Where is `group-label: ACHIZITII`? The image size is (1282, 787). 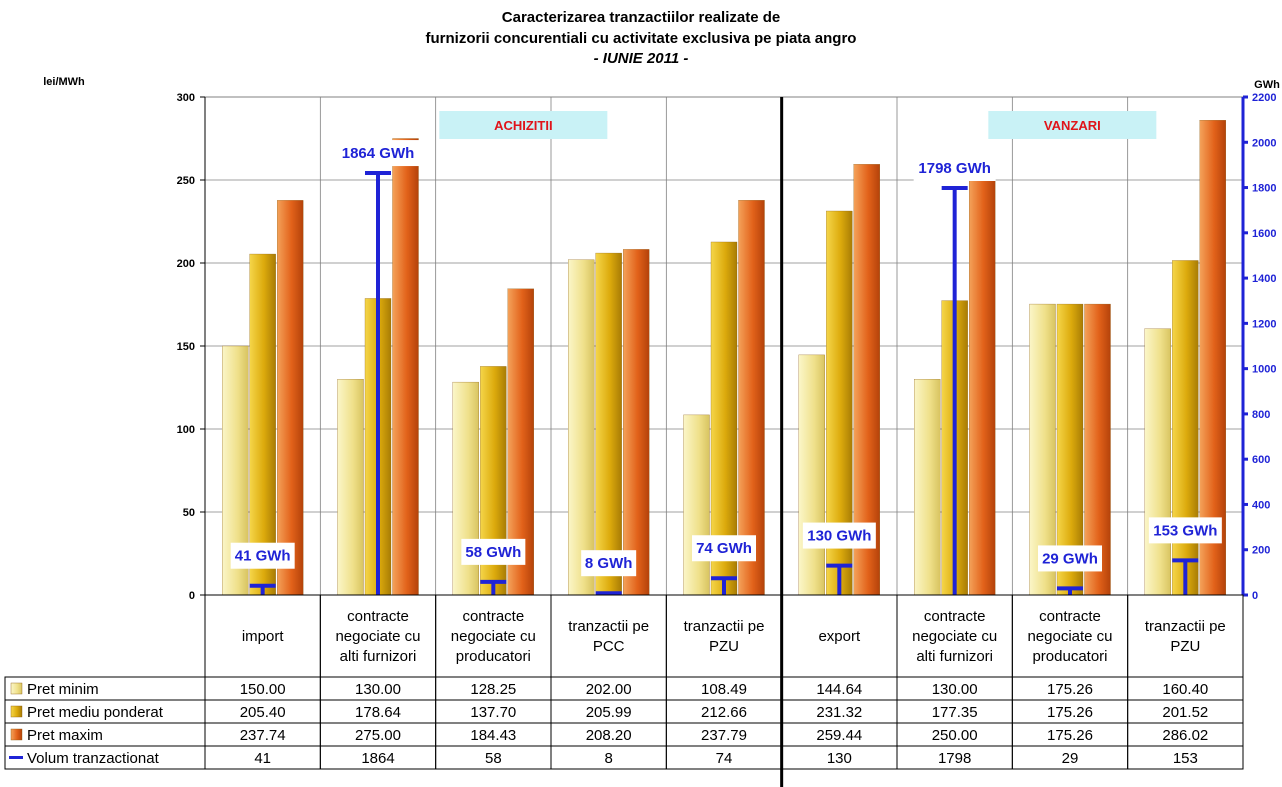 group-label: ACHIZITII is located at coordinates (523, 125).